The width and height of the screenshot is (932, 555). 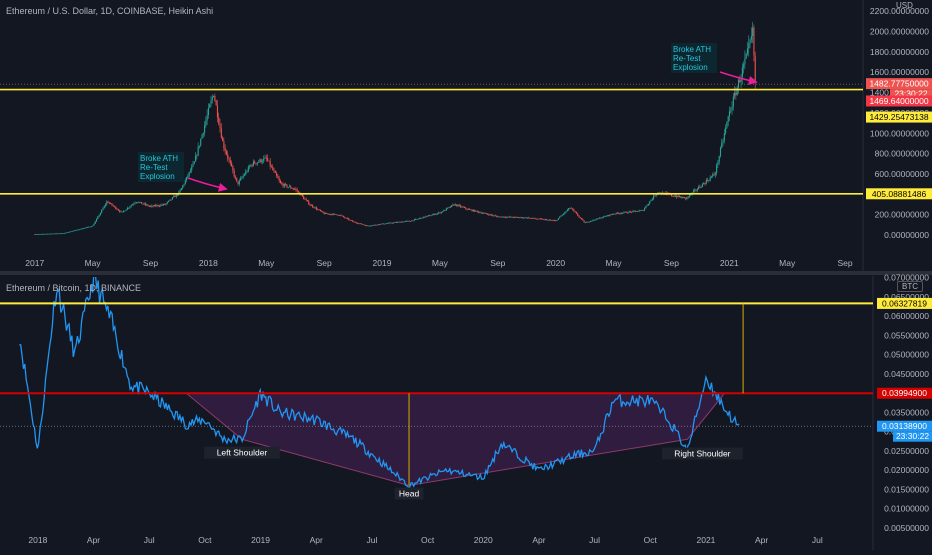 What do you see at coordinates (906, 528) in the screenshot?
I see `bottom-price-tick-label: 0.00500000` at bounding box center [906, 528].